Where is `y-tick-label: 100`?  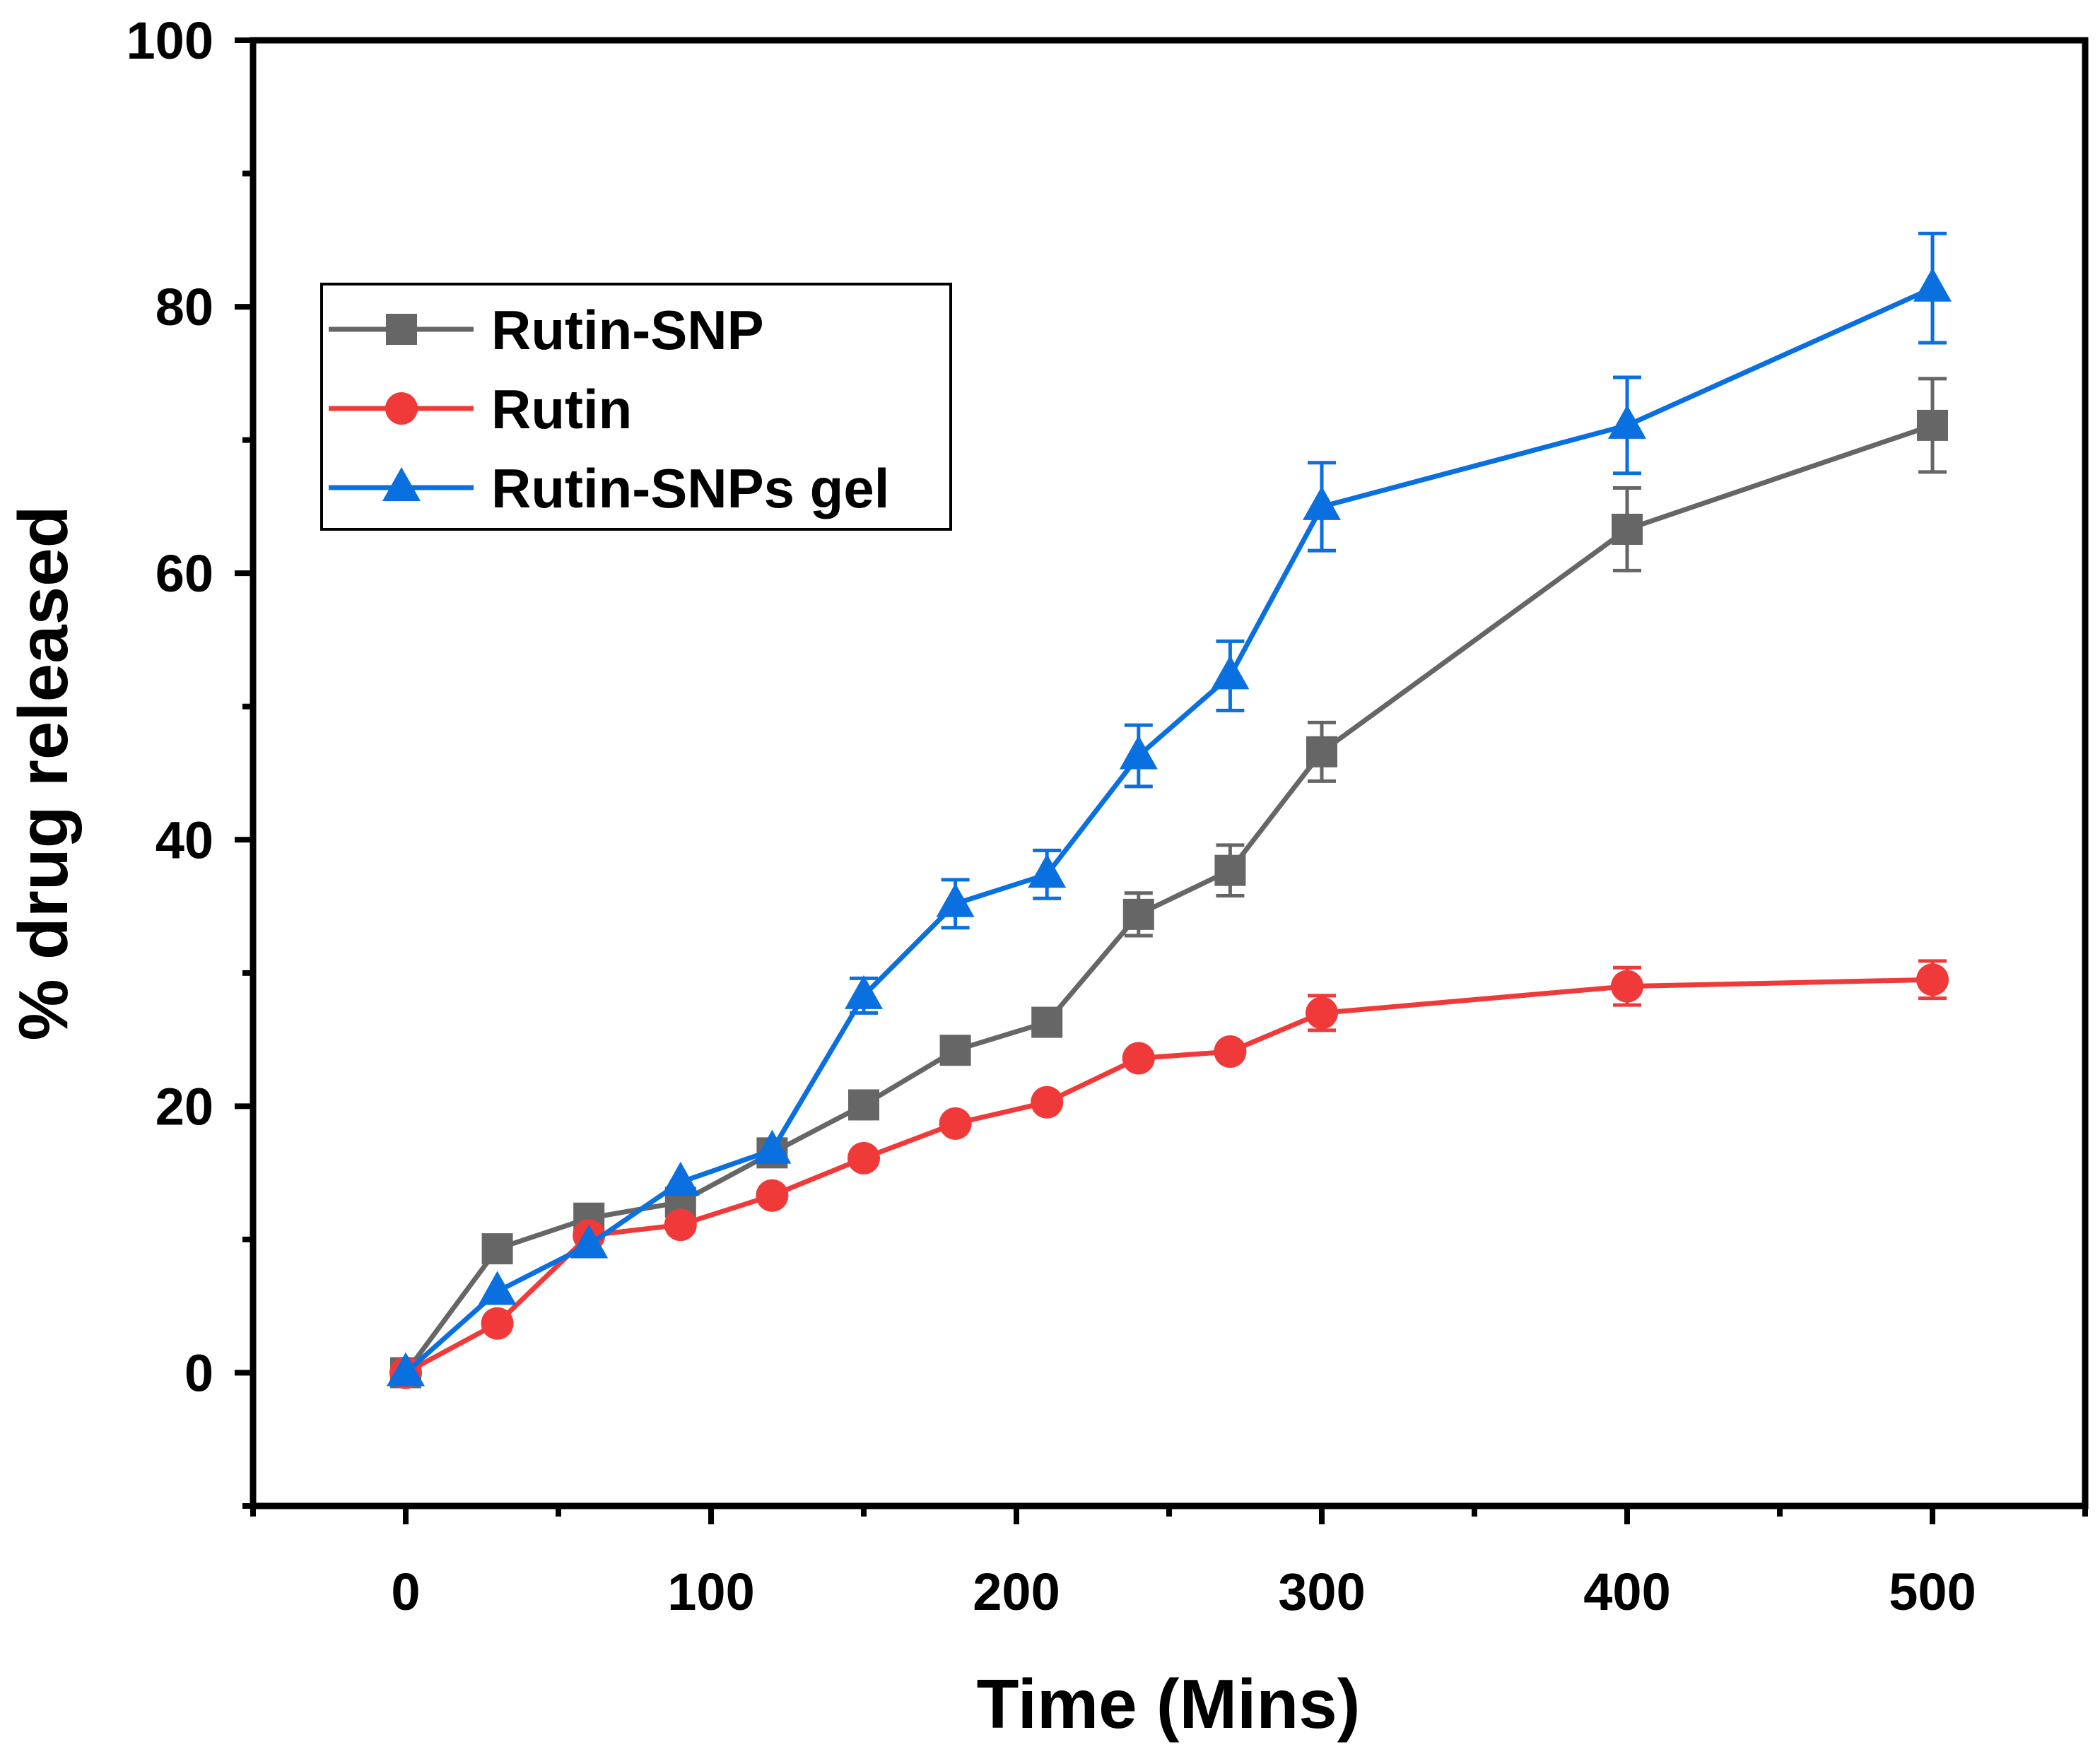 y-tick-label: 100 is located at coordinates (170, 41).